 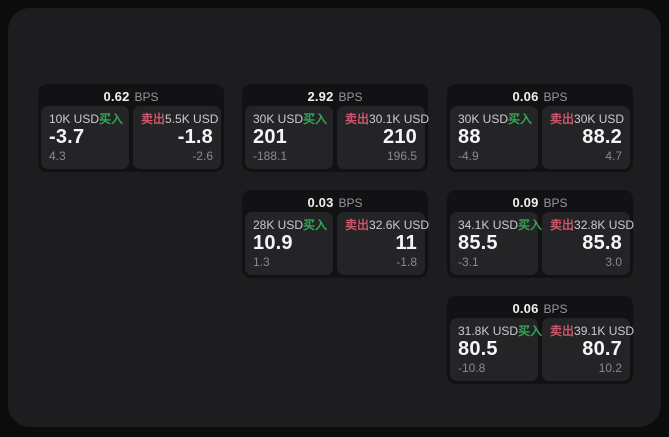 What do you see at coordinates (195, 137) in the screenshot?
I see `sell-quote-value: -1.8` at bounding box center [195, 137].